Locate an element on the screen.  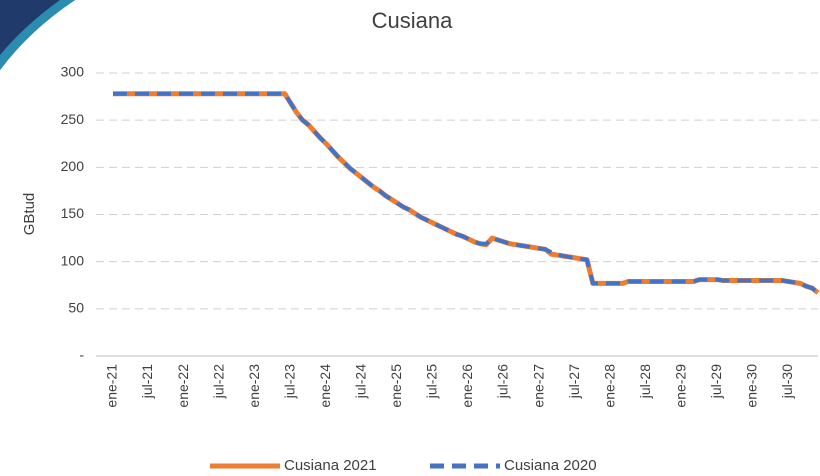
x-tick-label: ene-25 is located at coordinates (396, 386).